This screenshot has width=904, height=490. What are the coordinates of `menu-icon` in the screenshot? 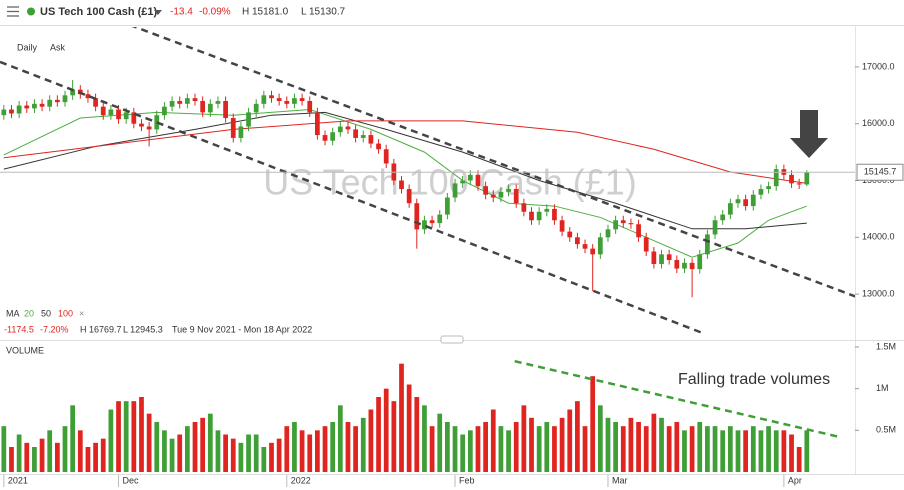 It's located at (13, 11).